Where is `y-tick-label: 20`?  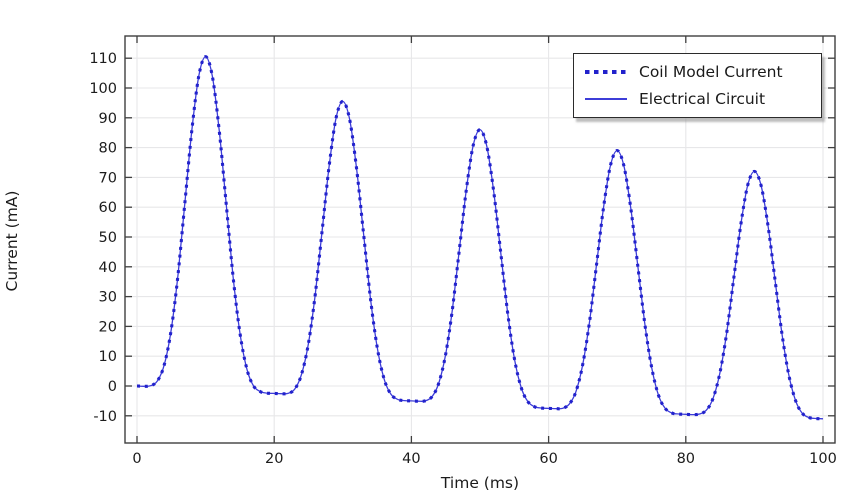
y-tick-label: 20 is located at coordinates (108, 327).